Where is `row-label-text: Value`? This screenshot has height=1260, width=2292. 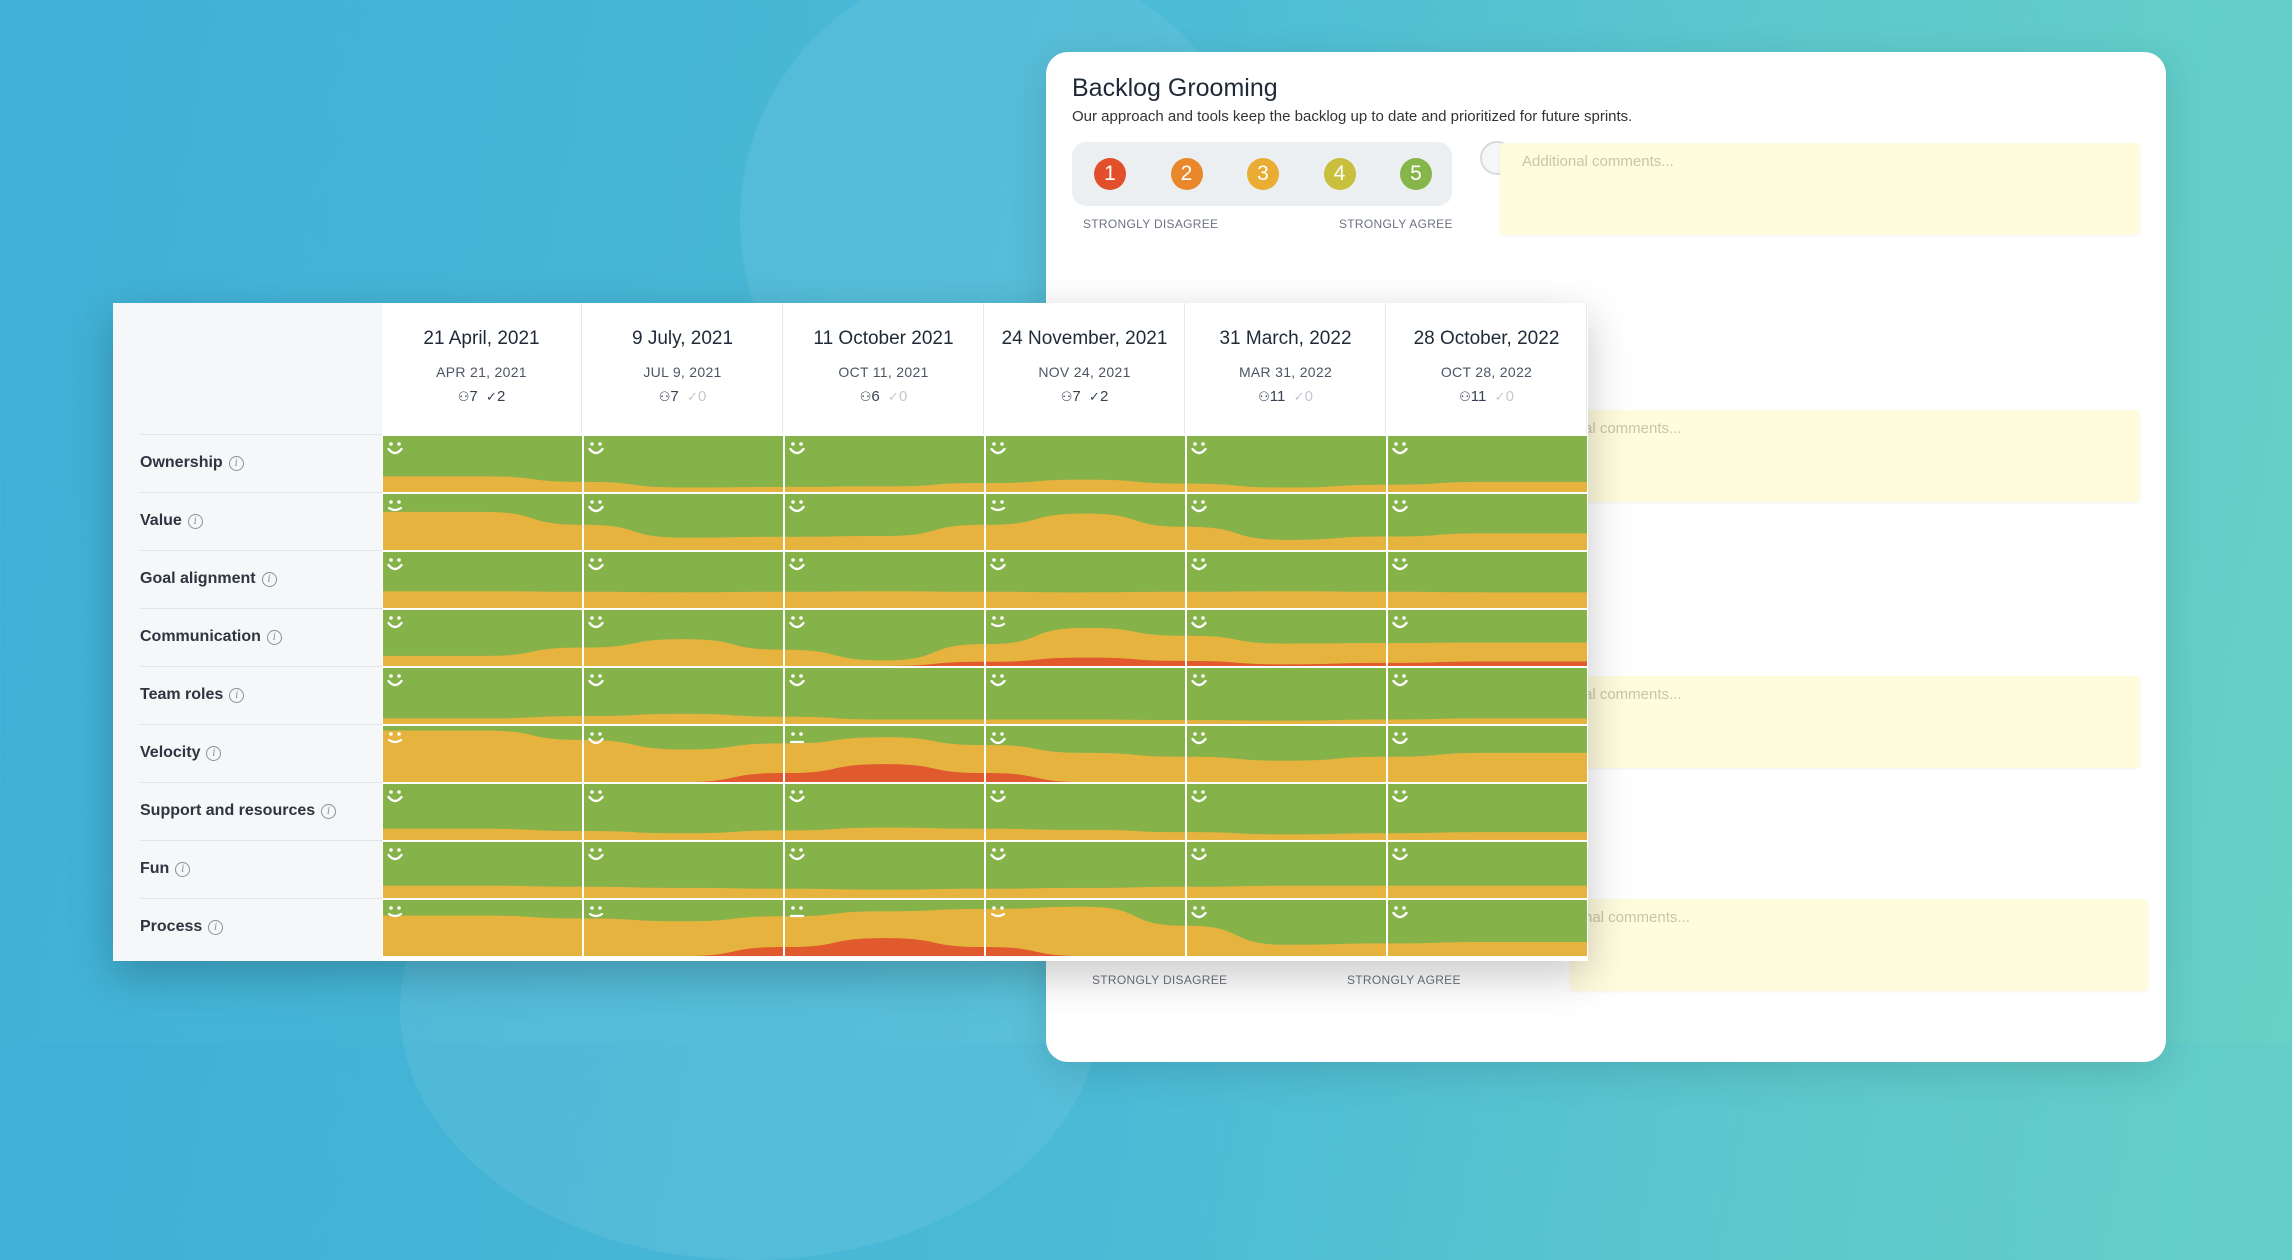
row-label-text: Value is located at coordinates (161, 520).